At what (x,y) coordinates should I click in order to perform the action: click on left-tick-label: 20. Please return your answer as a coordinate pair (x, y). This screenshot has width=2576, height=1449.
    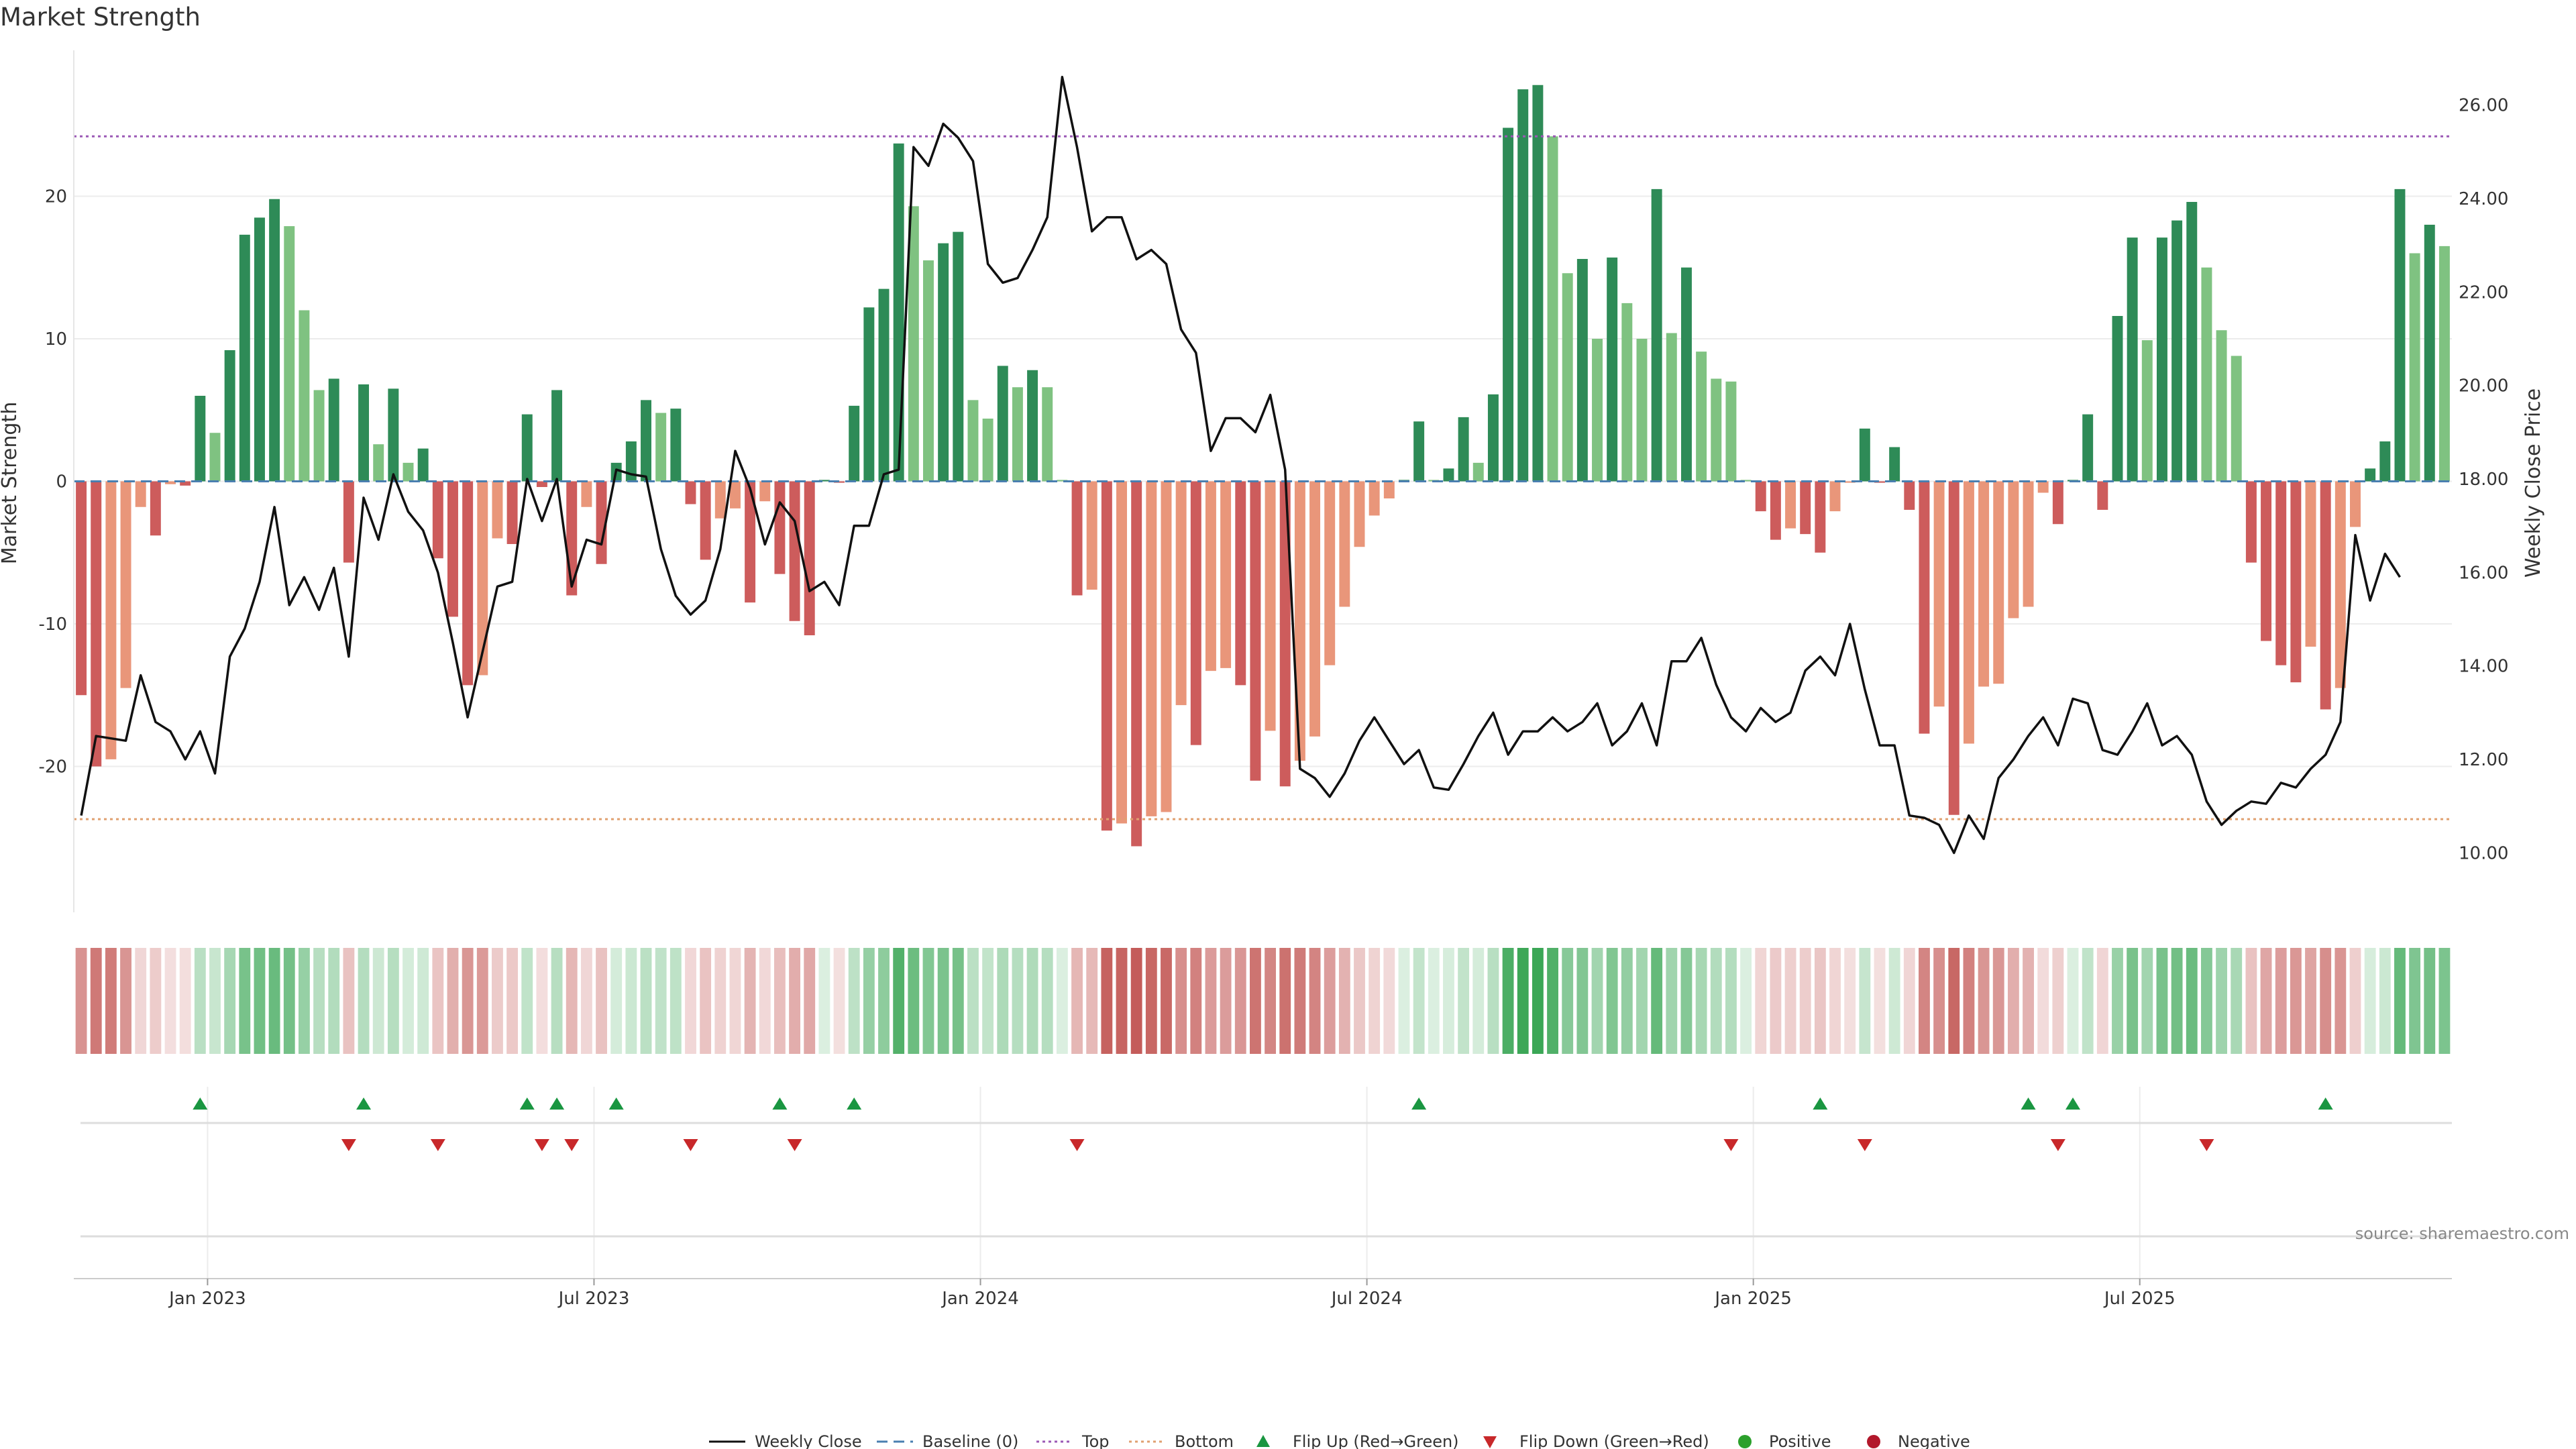
    Looking at the image, I should click on (56, 197).